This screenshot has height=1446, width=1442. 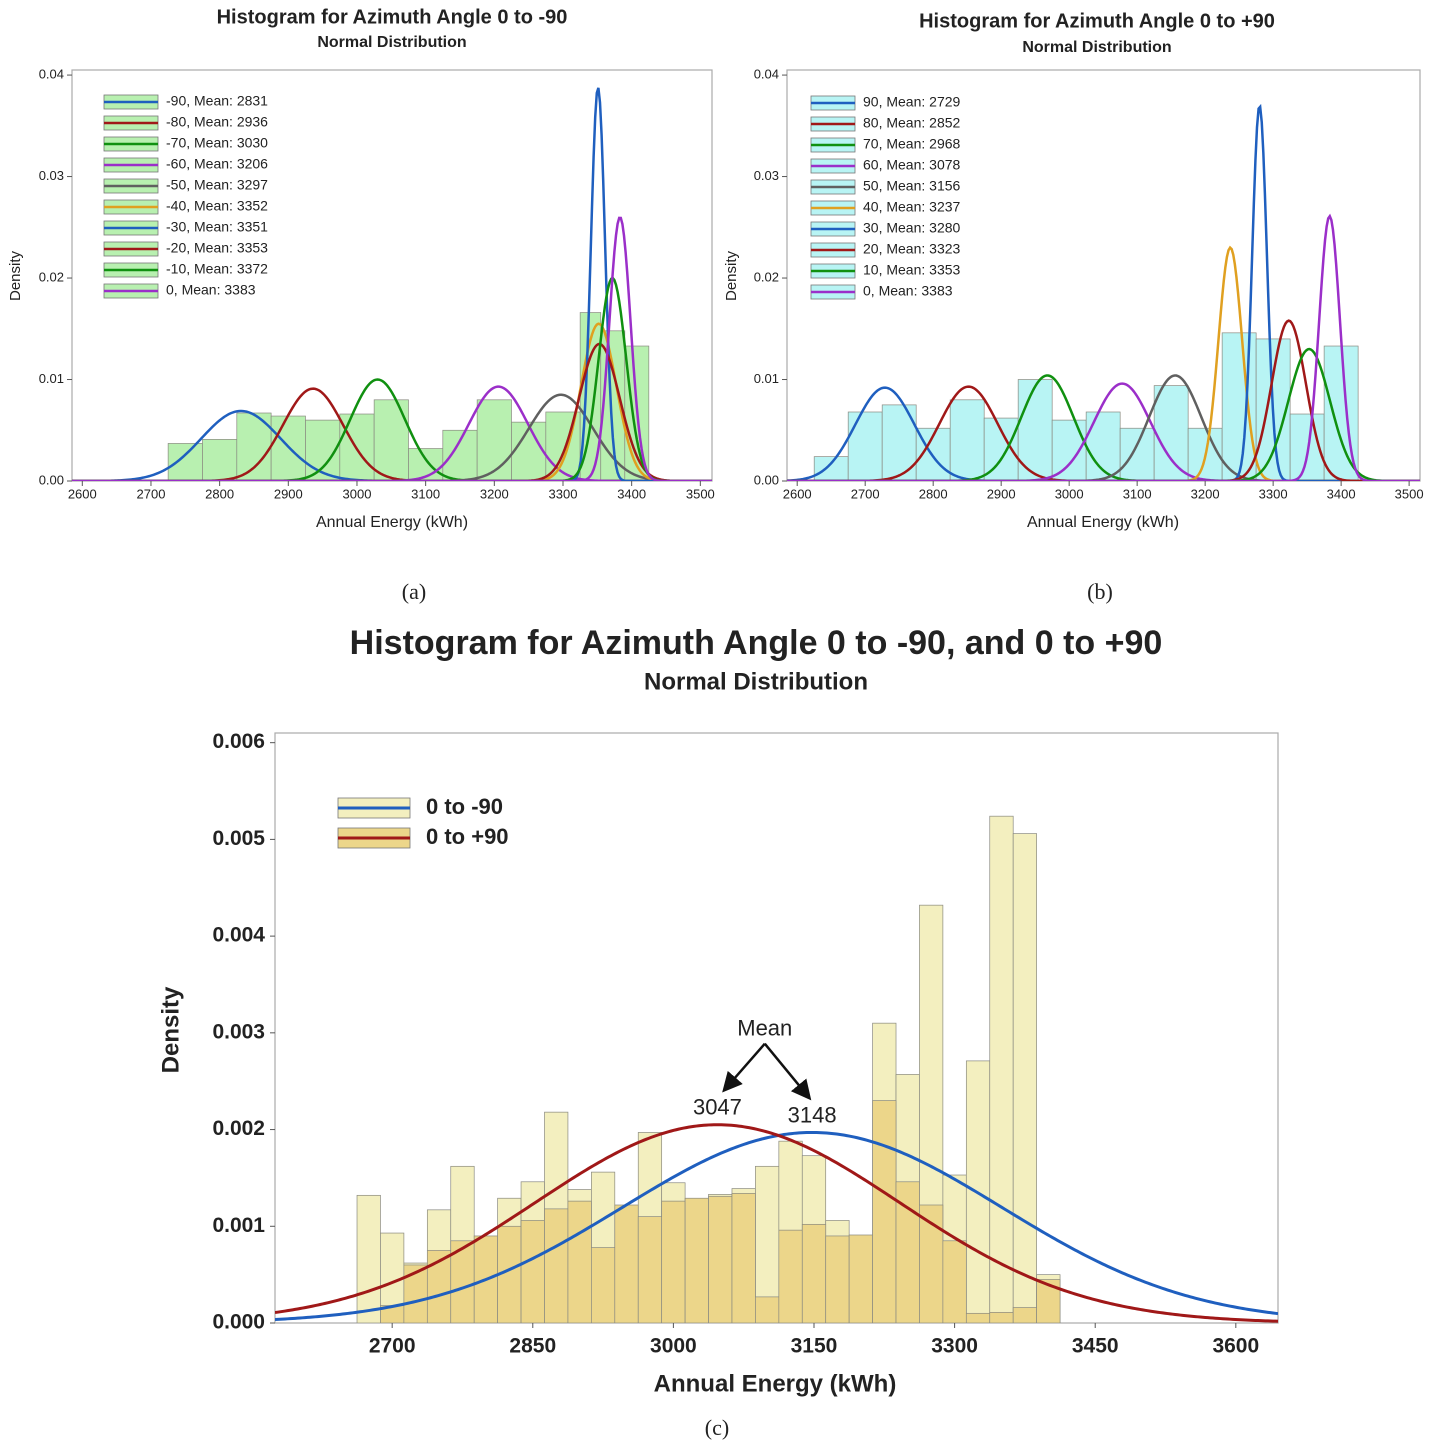 I want to click on chart-title: Histogram for Azimuth Angle 0 to +90, so click(x=1097, y=21).